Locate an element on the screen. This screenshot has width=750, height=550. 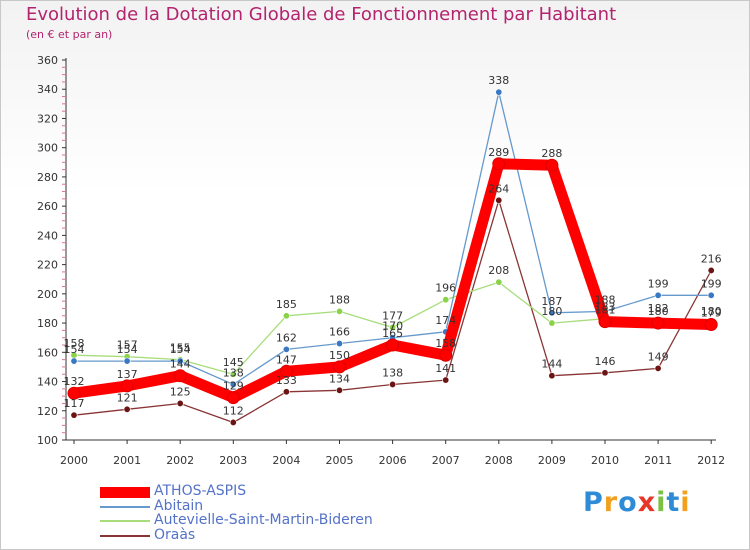
logo-letter: t is located at coordinates (673, 502).